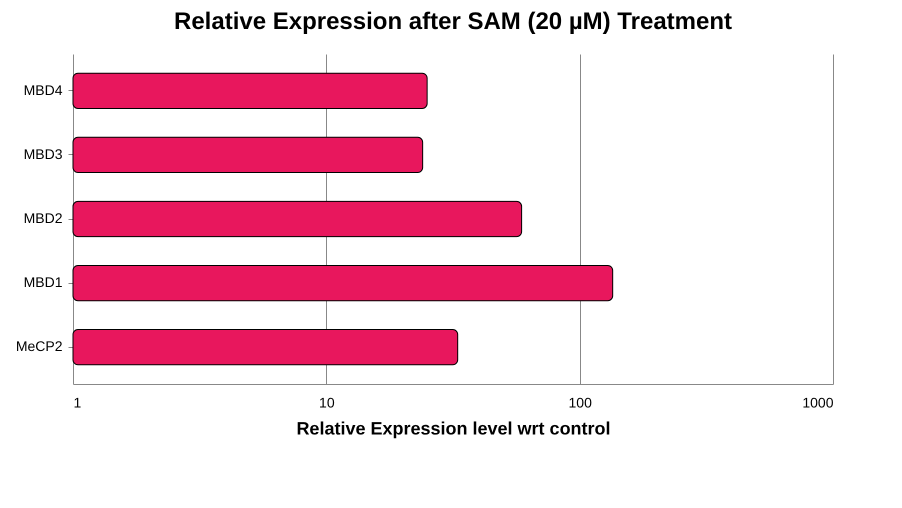 Image resolution: width=902 pixels, height=508 pixels. I want to click on y-tick-label: MBD1, so click(43, 282).